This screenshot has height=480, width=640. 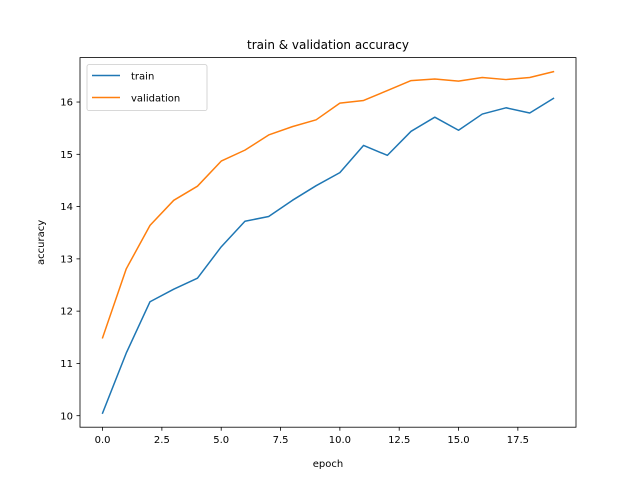 What do you see at coordinates (66, 103) in the screenshot?
I see `y-tick-label: 16` at bounding box center [66, 103].